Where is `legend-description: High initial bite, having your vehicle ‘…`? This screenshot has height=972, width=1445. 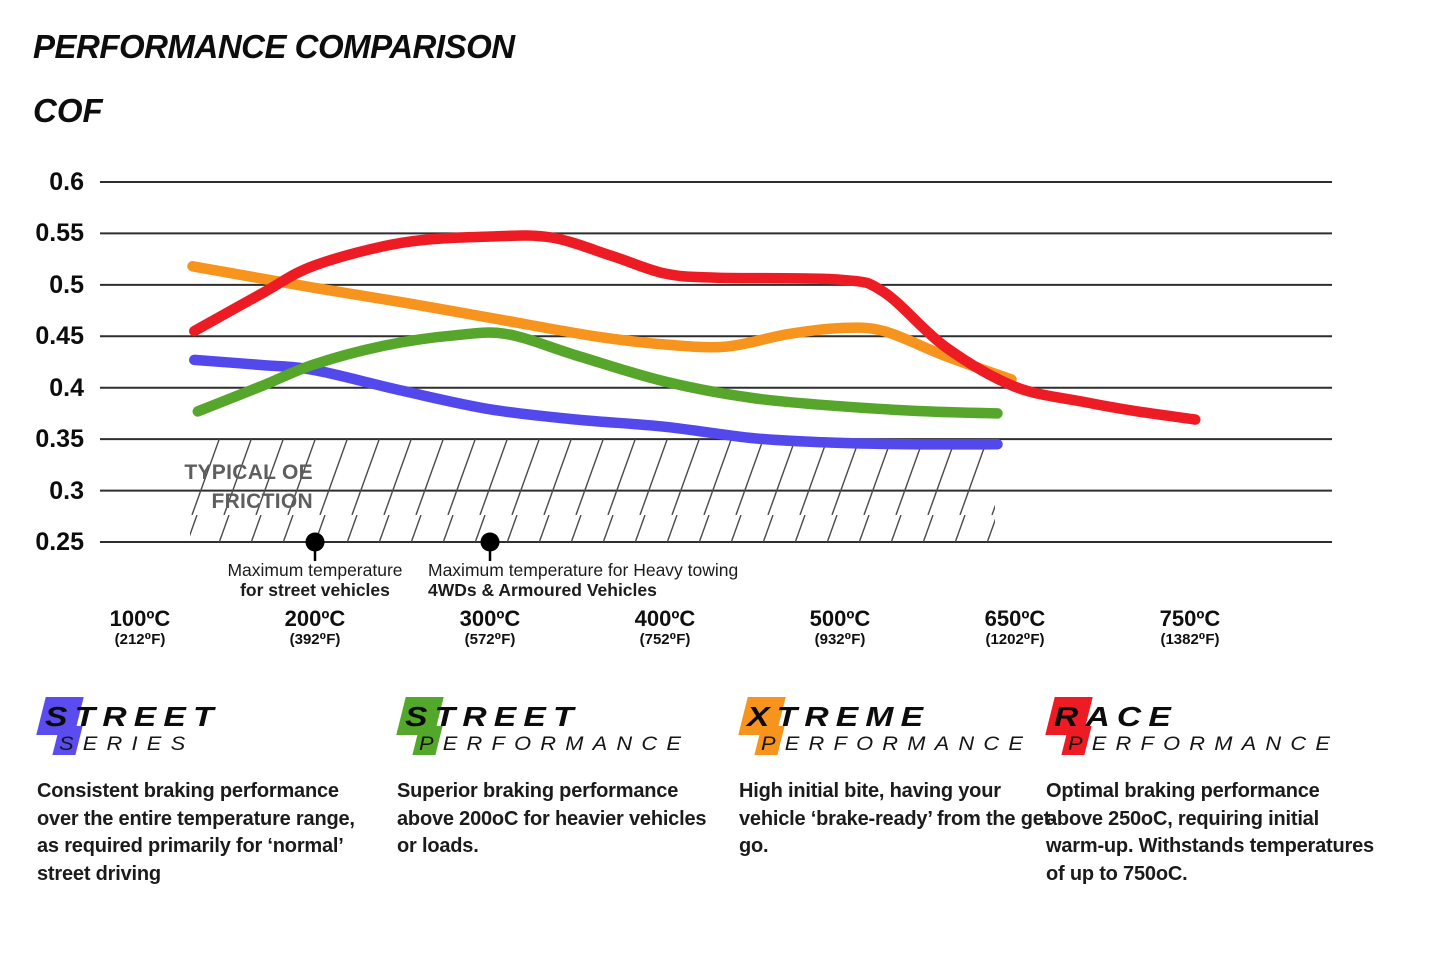
legend-description: High initial bite, having your vehicle ‘… is located at coordinates (898, 818).